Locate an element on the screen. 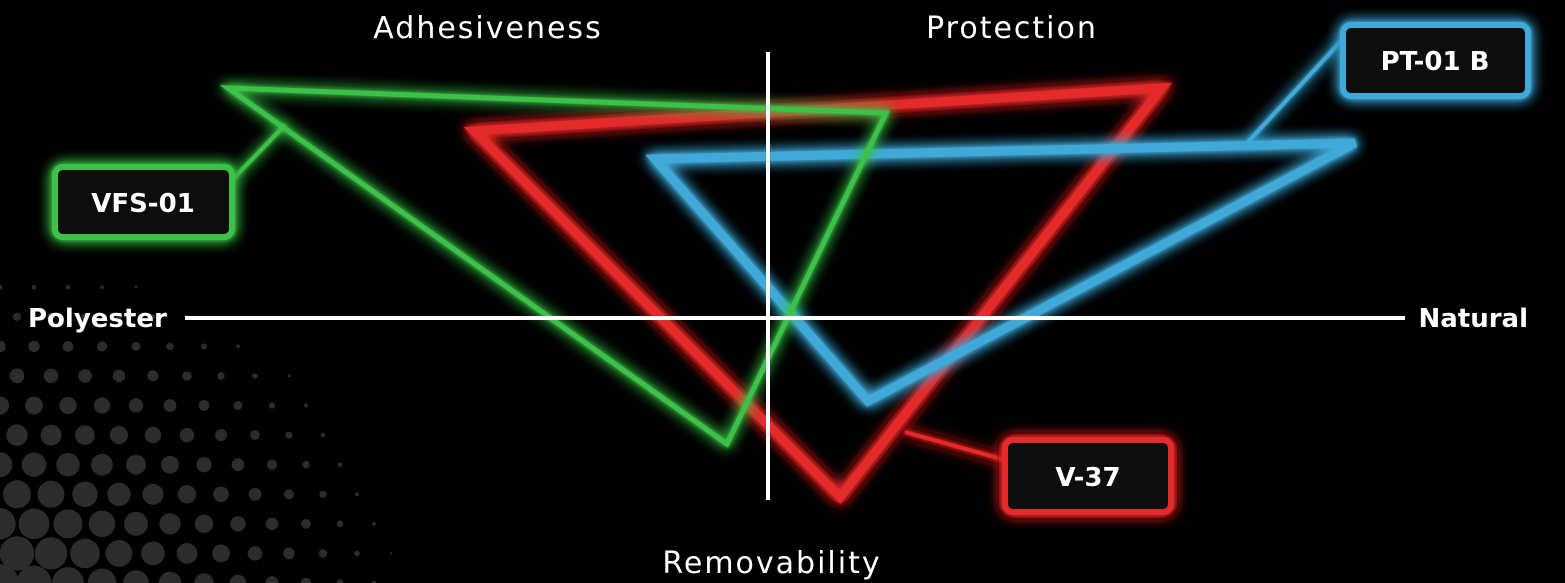 The width and height of the screenshot is (1565, 583). axis-title-adhesiveness: Adhesiveness is located at coordinates (487, 28).